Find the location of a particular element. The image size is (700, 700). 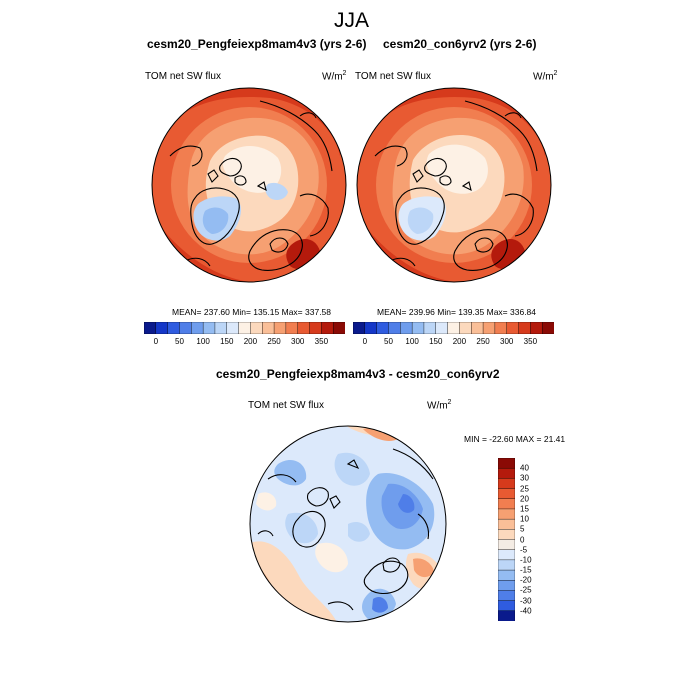

panel-1-colorbar is located at coordinates (244, 328).